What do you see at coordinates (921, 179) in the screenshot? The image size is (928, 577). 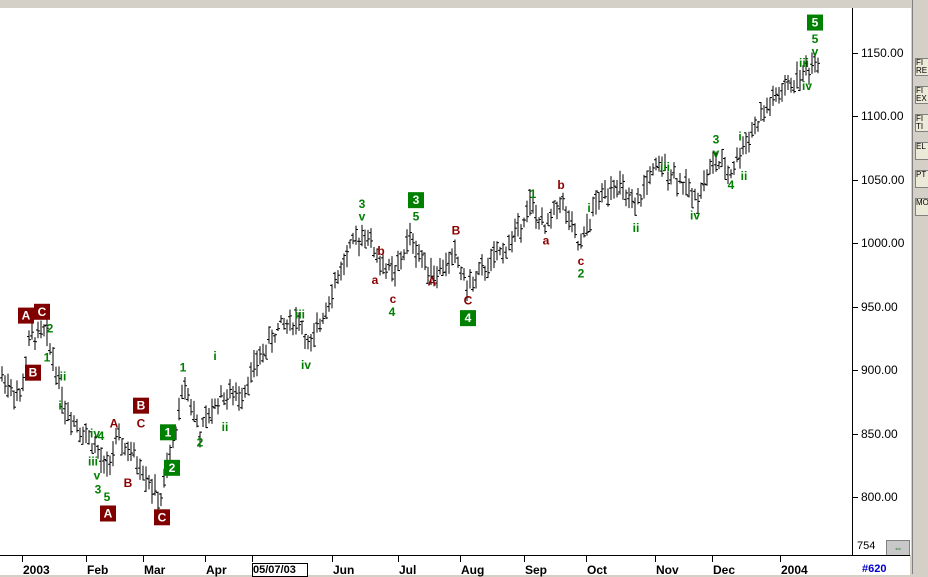 I see `toolbar-button: PT` at bounding box center [921, 179].